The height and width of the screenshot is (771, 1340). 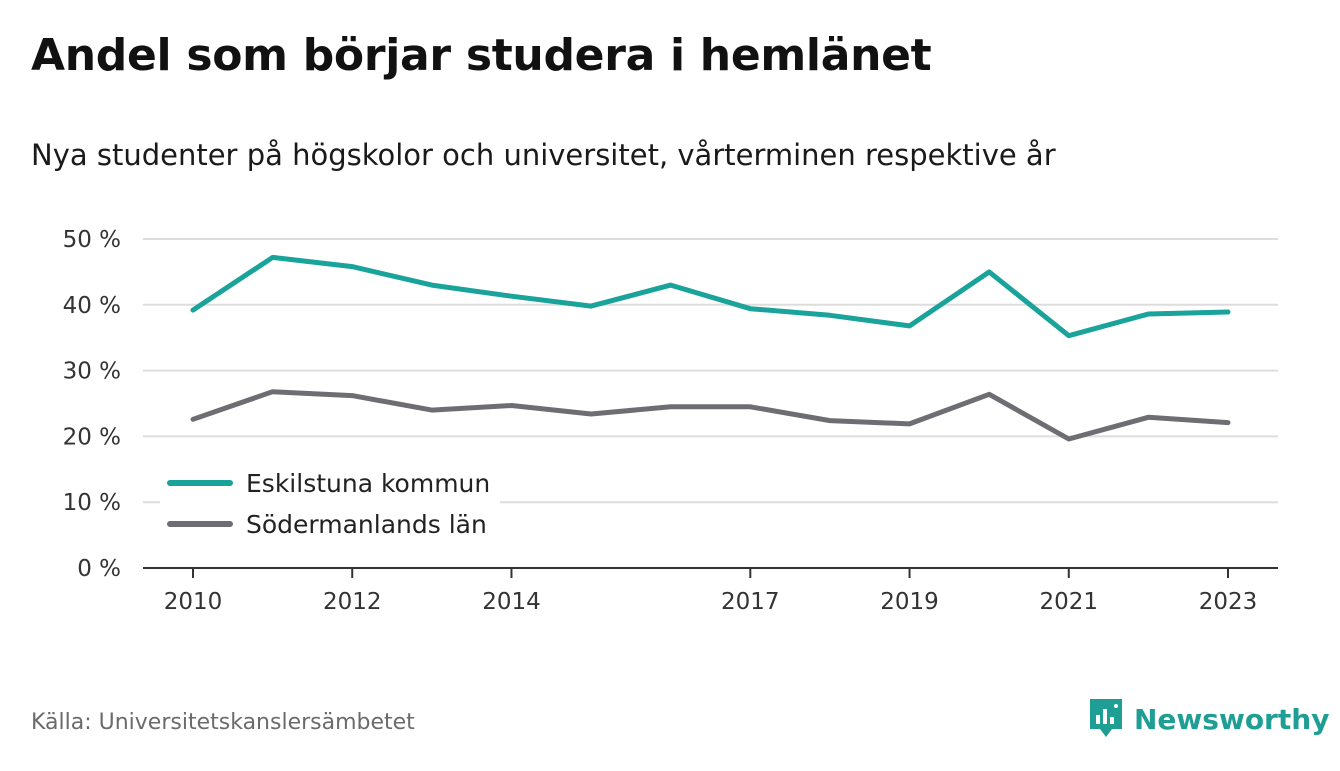 What do you see at coordinates (92, 240) in the screenshot?
I see `y-tick-label: 50 %` at bounding box center [92, 240].